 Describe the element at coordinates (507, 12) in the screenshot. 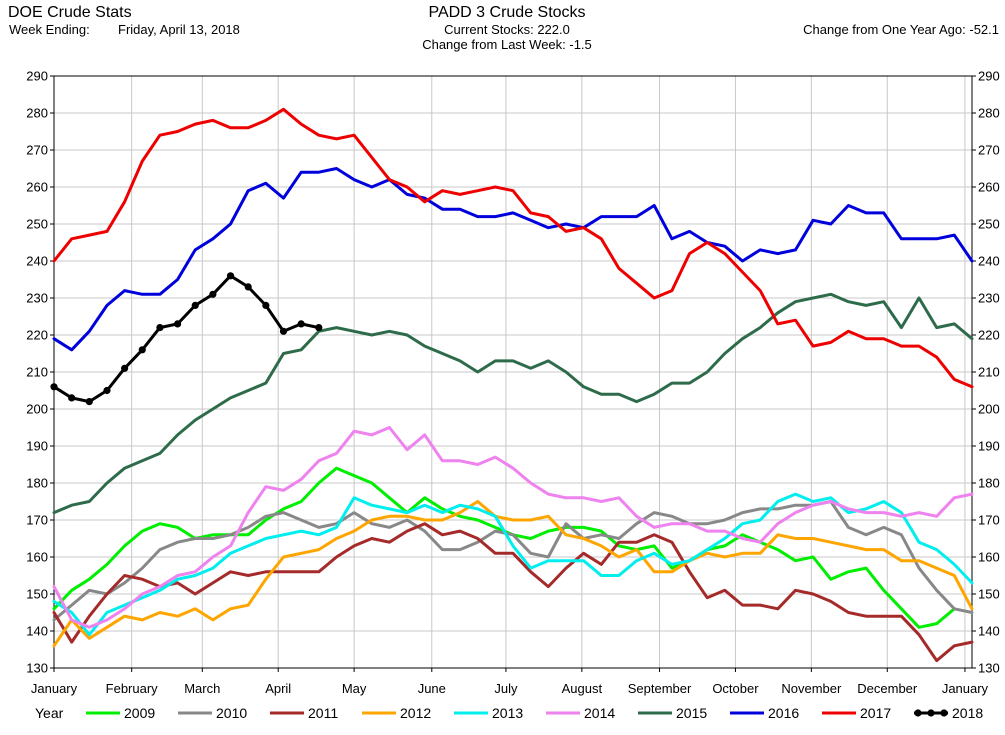

I see `chart-title: PADD 3 Crude Stocks` at that location.